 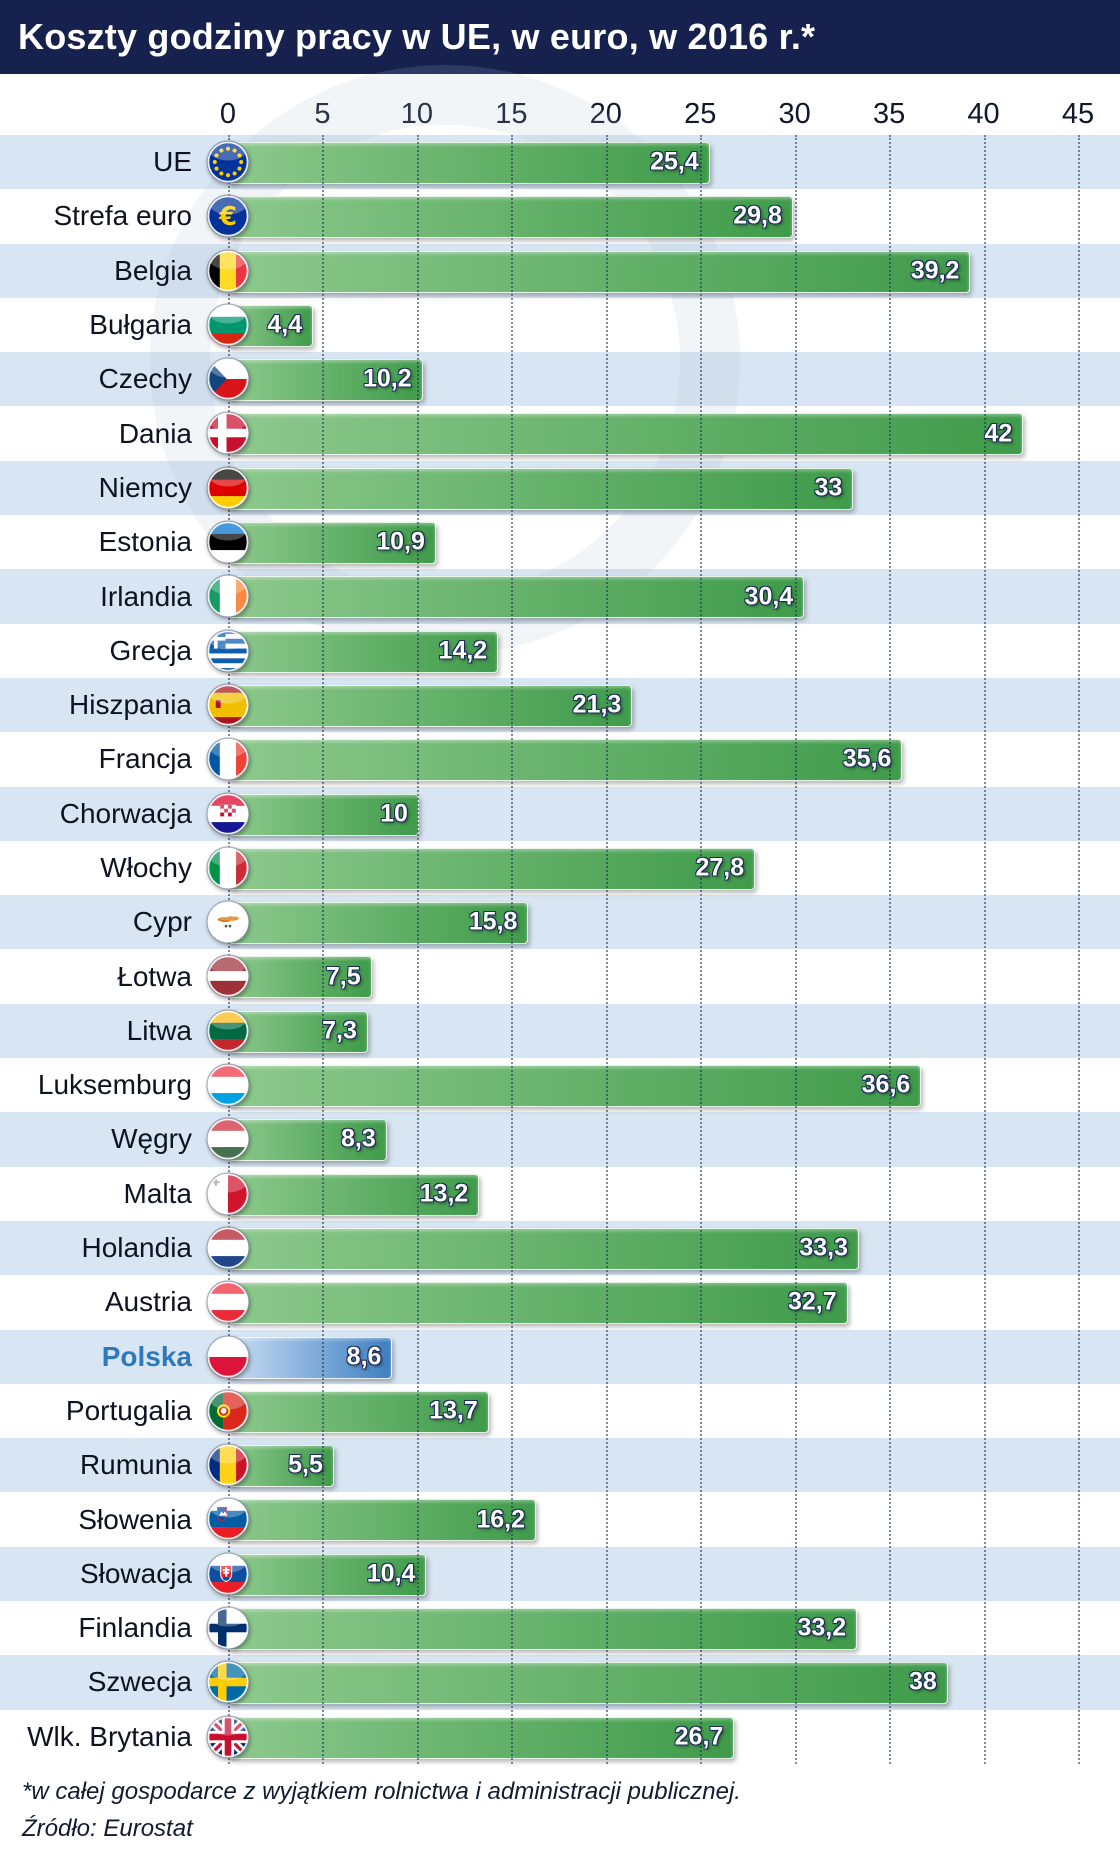 I want to click on chart-row: Litwa 7,3, so click(x=560, y=1031).